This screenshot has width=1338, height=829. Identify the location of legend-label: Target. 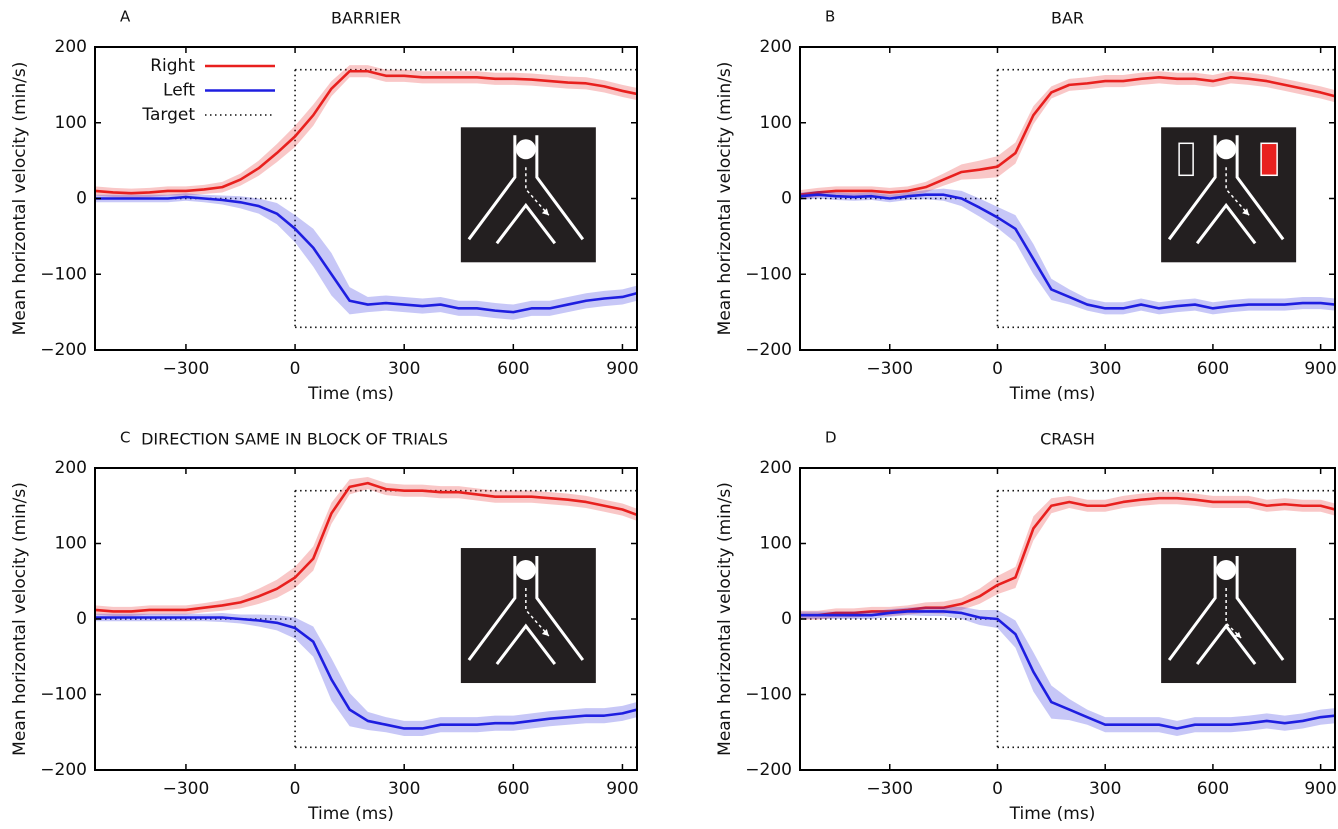
(168, 115).